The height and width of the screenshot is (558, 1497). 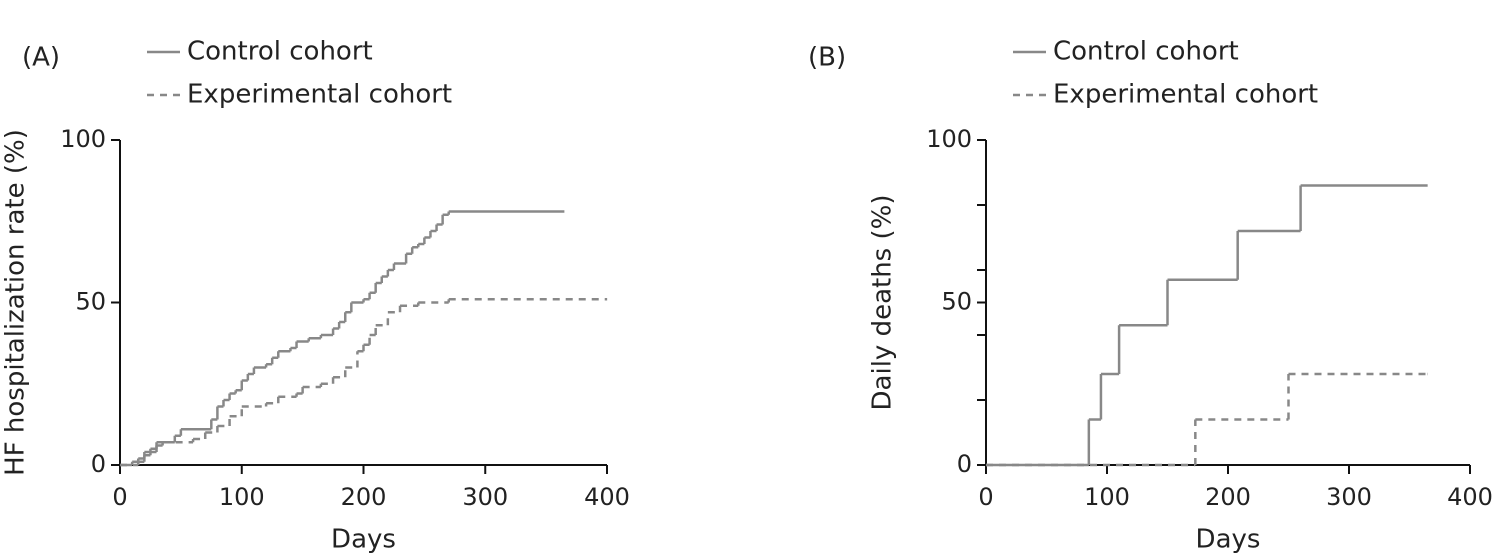 I want to click on panel-label: (A), so click(x=41, y=58).